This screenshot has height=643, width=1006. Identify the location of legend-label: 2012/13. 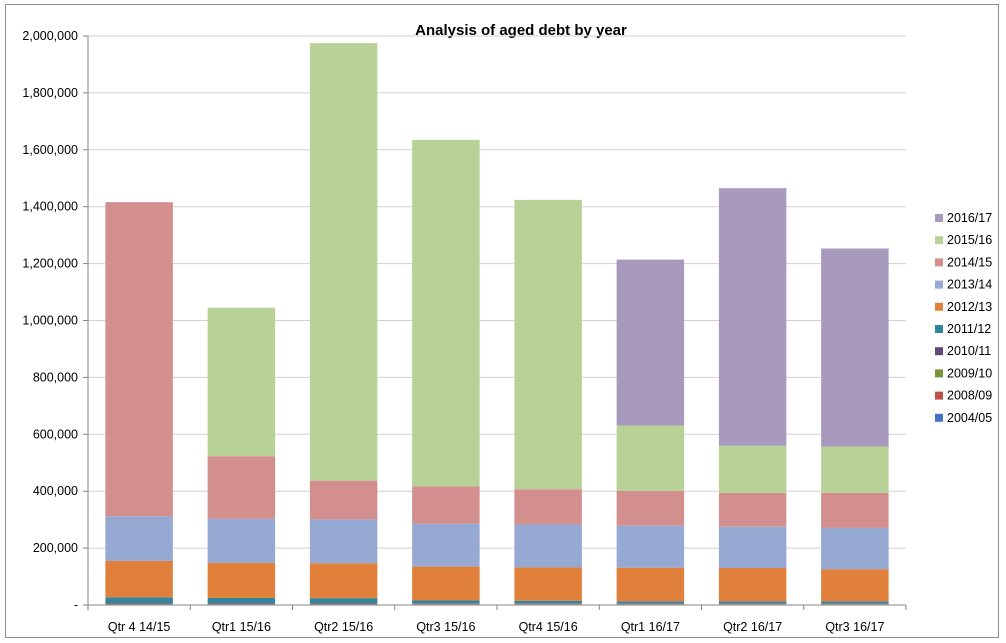
(969, 307).